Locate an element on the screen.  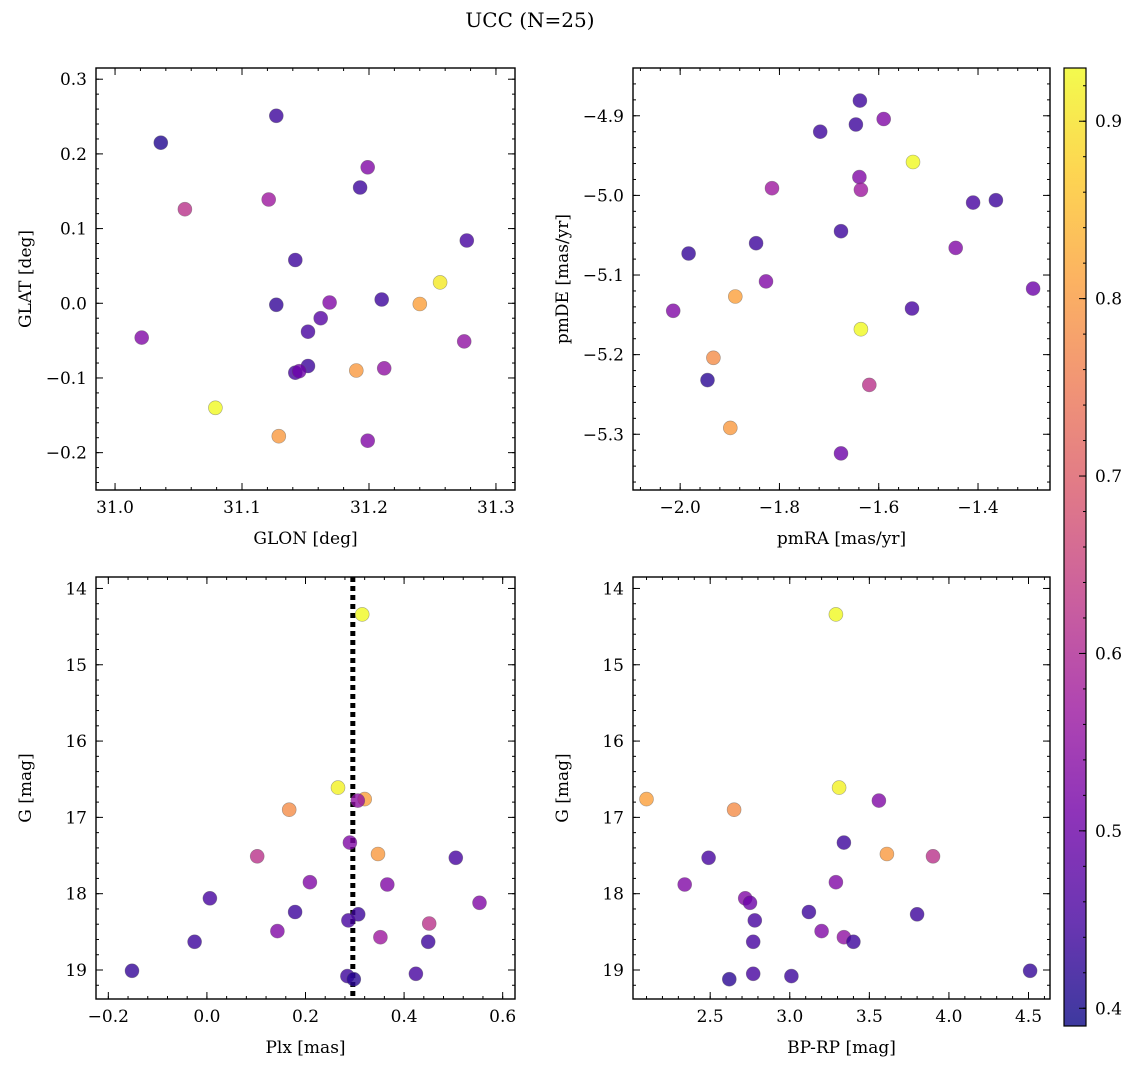
figure-title: UCC (N=25) is located at coordinates (529, 20).